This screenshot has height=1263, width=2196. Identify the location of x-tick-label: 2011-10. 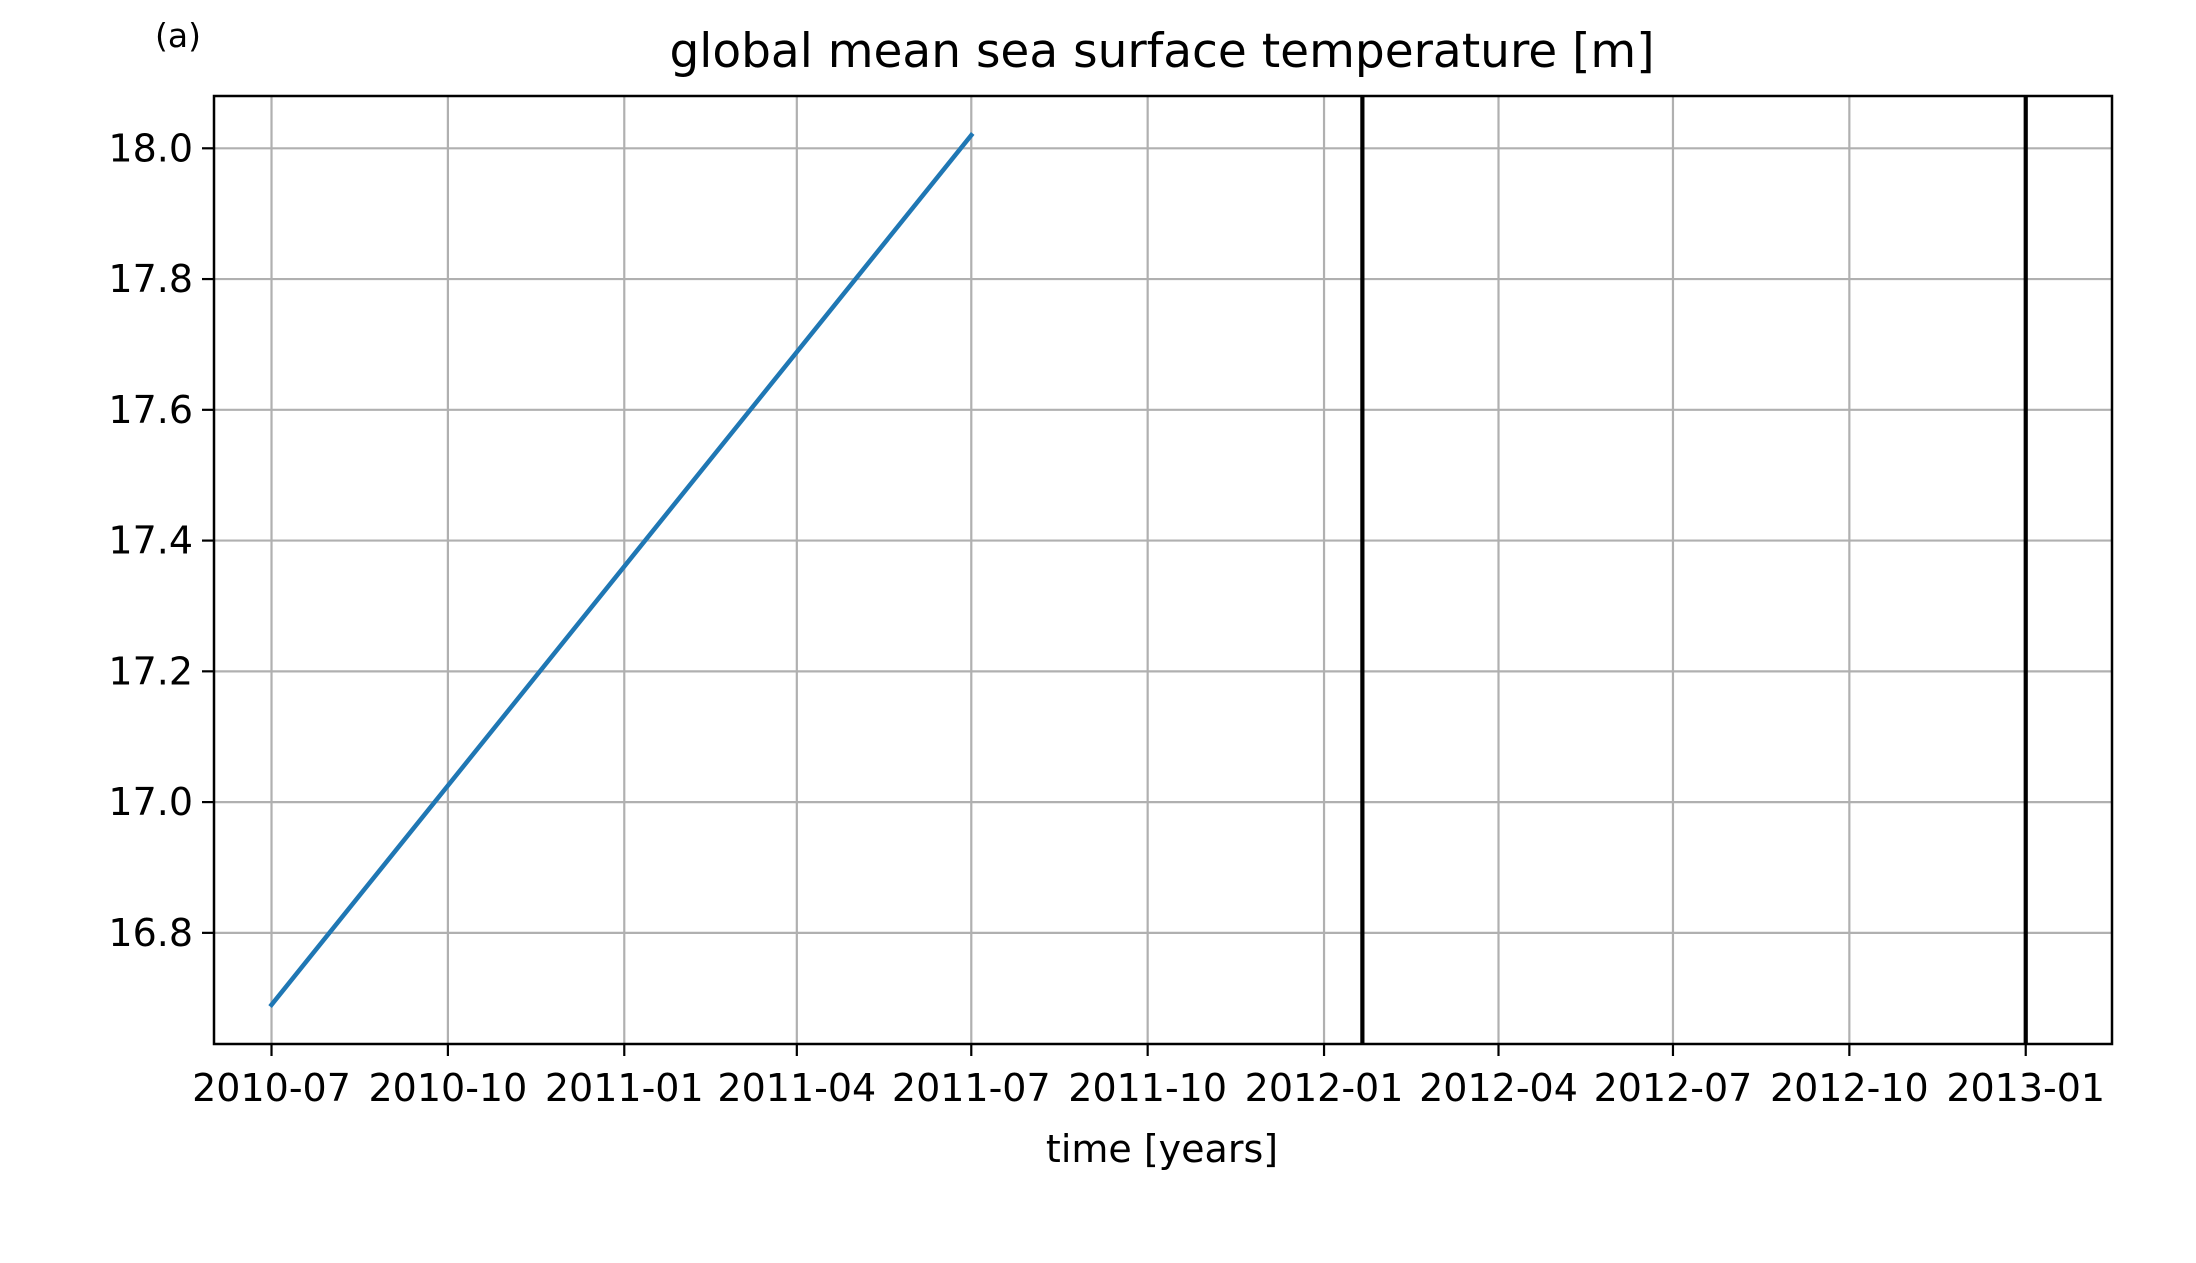
(1147, 1088).